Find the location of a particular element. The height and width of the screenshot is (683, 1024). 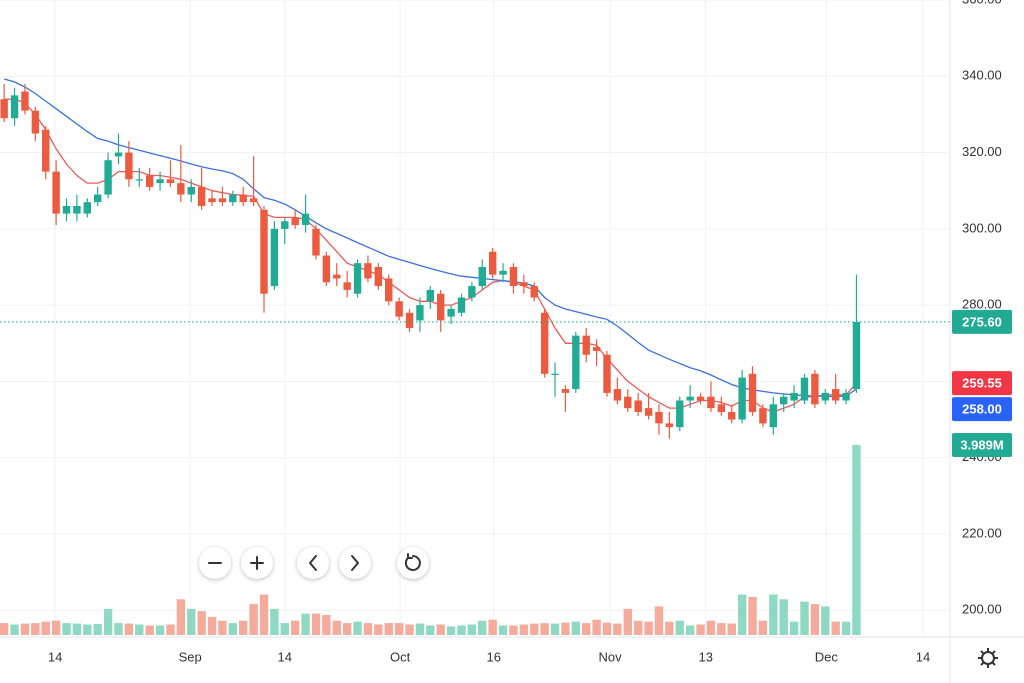

x-tick-label: 13 is located at coordinates (706, 656).